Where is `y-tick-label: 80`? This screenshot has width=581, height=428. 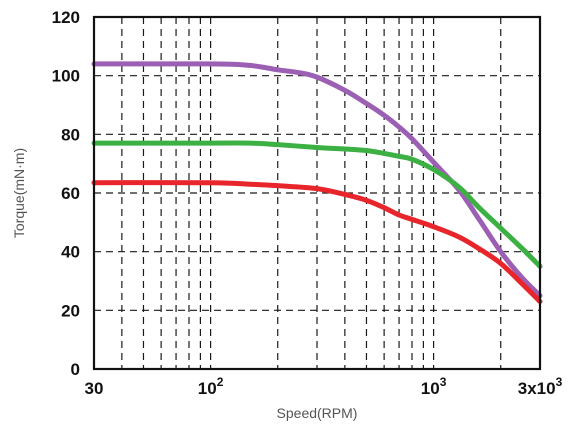
y-tick-label: 80 is located at coordinates (70, 134).